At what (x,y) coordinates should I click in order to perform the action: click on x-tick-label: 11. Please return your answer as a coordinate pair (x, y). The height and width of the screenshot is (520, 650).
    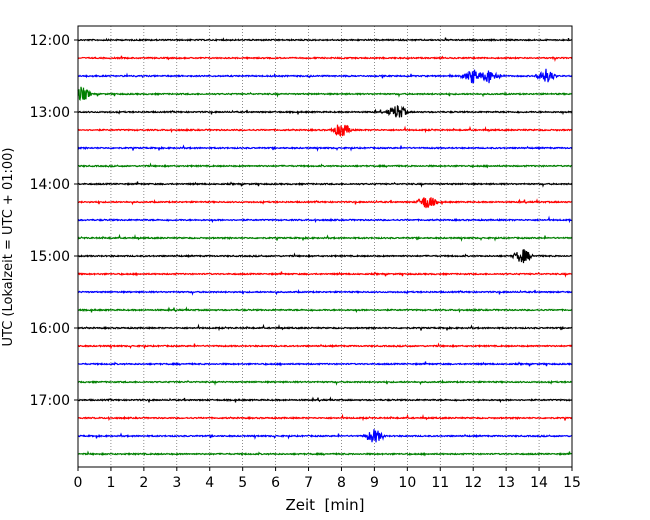
    Looking at the image, I should click on (440, 483).